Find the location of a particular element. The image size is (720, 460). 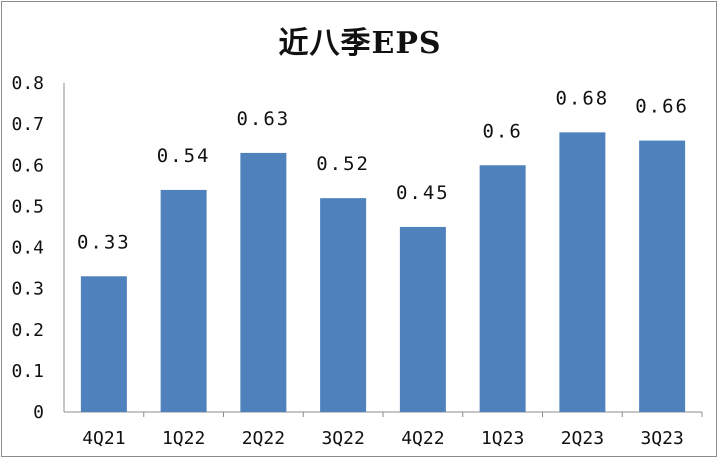

y-tick-label: 0.5 is located at coordinates (27, 206).